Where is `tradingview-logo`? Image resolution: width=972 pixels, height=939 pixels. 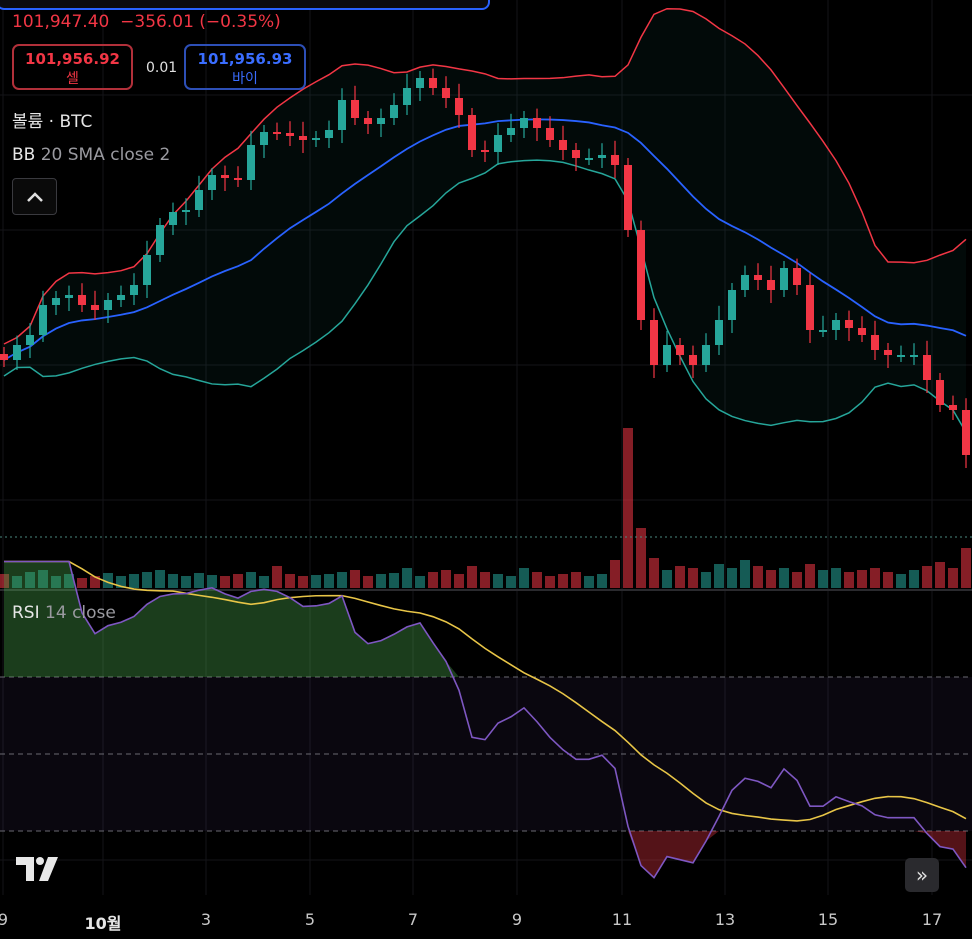 tradingview-logo is located at coordinates (39, 867).